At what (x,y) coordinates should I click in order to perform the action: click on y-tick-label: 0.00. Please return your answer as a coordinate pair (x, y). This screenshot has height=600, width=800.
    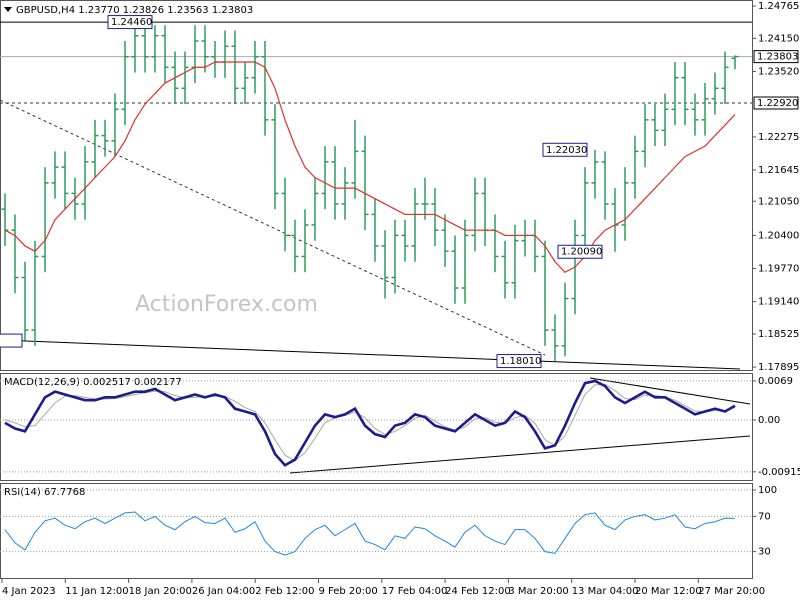
    Looking at the image, I should click on (769, 420).